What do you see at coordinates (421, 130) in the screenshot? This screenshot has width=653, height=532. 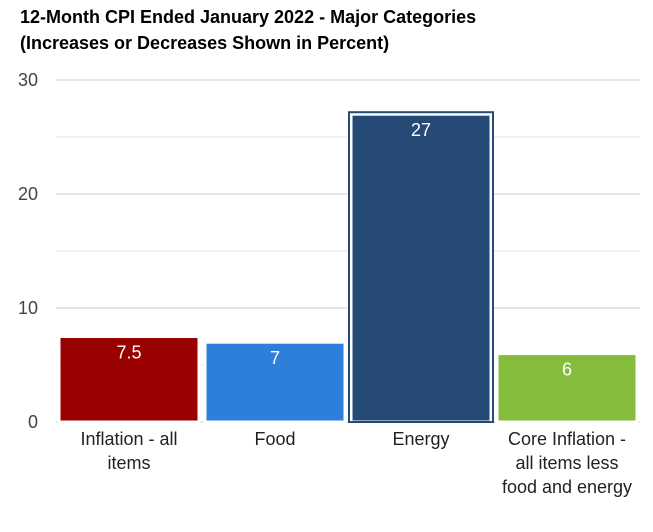 I see `data-label: 27` at bounding box center [421, 130].